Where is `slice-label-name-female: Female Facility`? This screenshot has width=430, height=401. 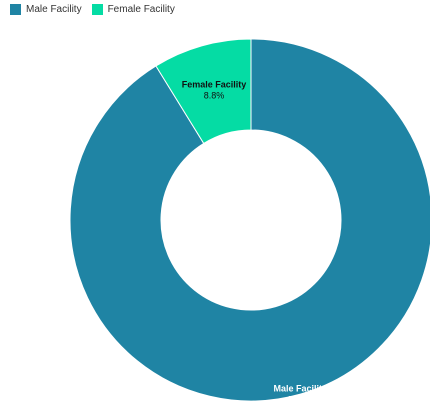
slice-label-name-female: Female Facility is located at coordinates (214, 85).